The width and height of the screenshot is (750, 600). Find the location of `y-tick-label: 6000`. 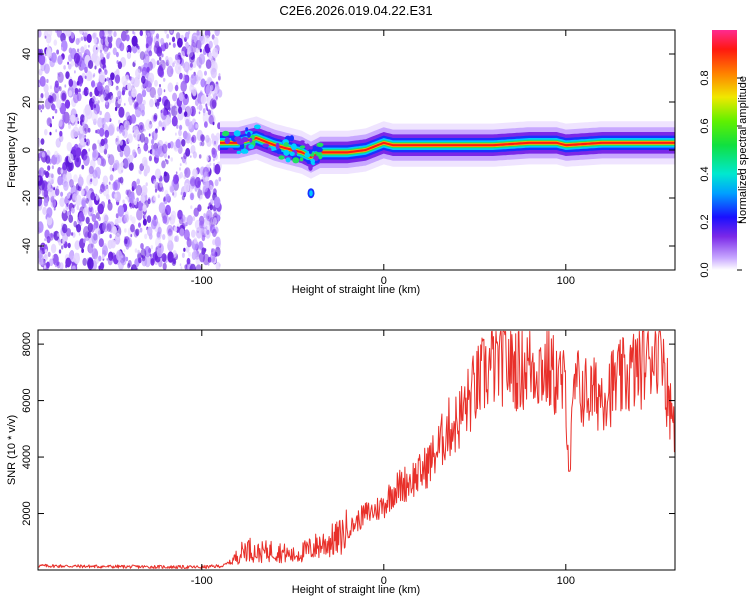

y-tick-label: 6000 is located at coordinates (27, 400).